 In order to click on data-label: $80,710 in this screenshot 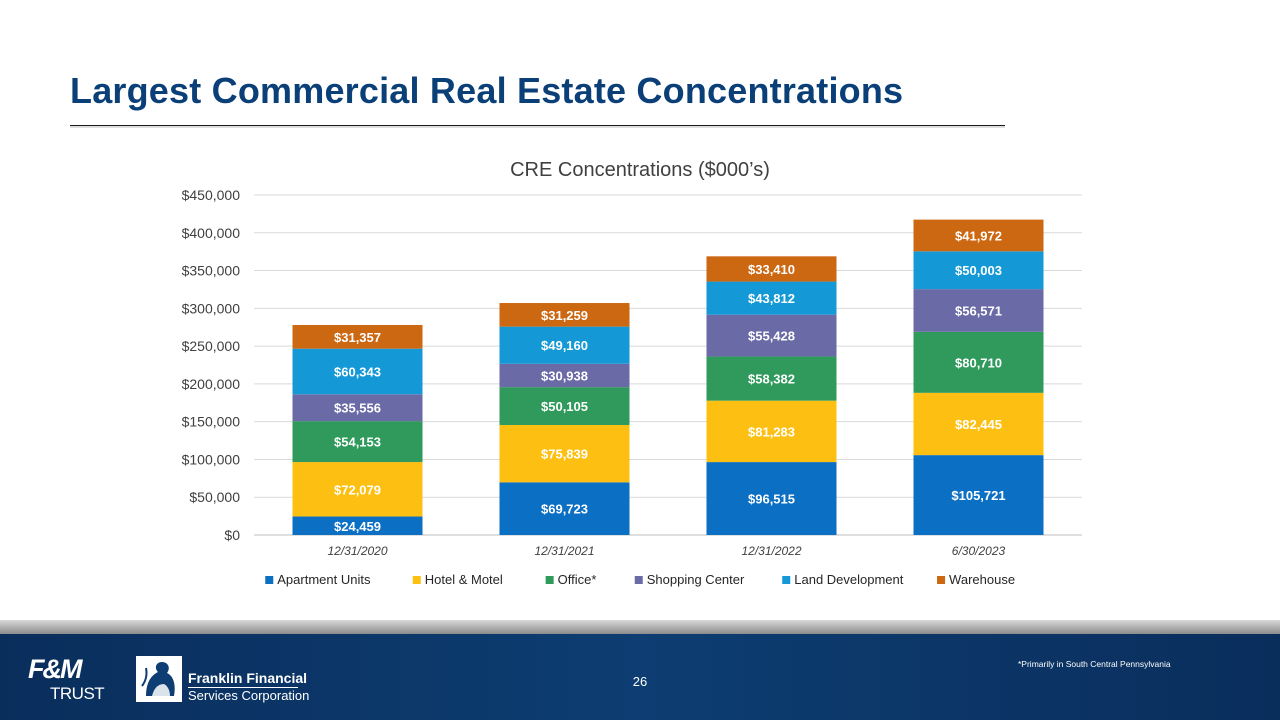, I will do `click(978, 362)`.